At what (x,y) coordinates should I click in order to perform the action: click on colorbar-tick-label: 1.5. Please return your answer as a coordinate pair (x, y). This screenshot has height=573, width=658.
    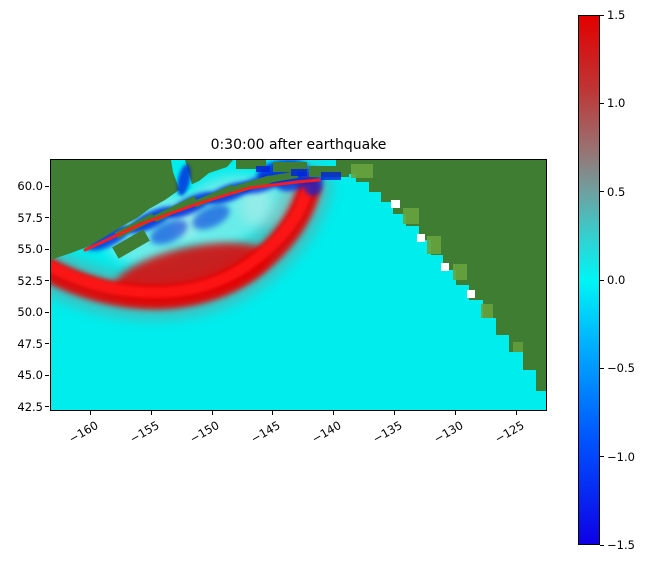
    Looking at the image, I should click on (616, 15).